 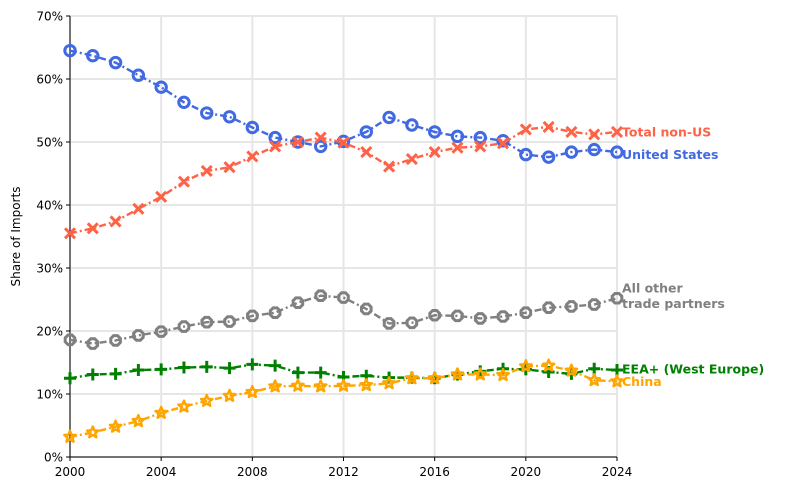 I want to click on x-tick-label: 2004, so click(x=161, y=472).